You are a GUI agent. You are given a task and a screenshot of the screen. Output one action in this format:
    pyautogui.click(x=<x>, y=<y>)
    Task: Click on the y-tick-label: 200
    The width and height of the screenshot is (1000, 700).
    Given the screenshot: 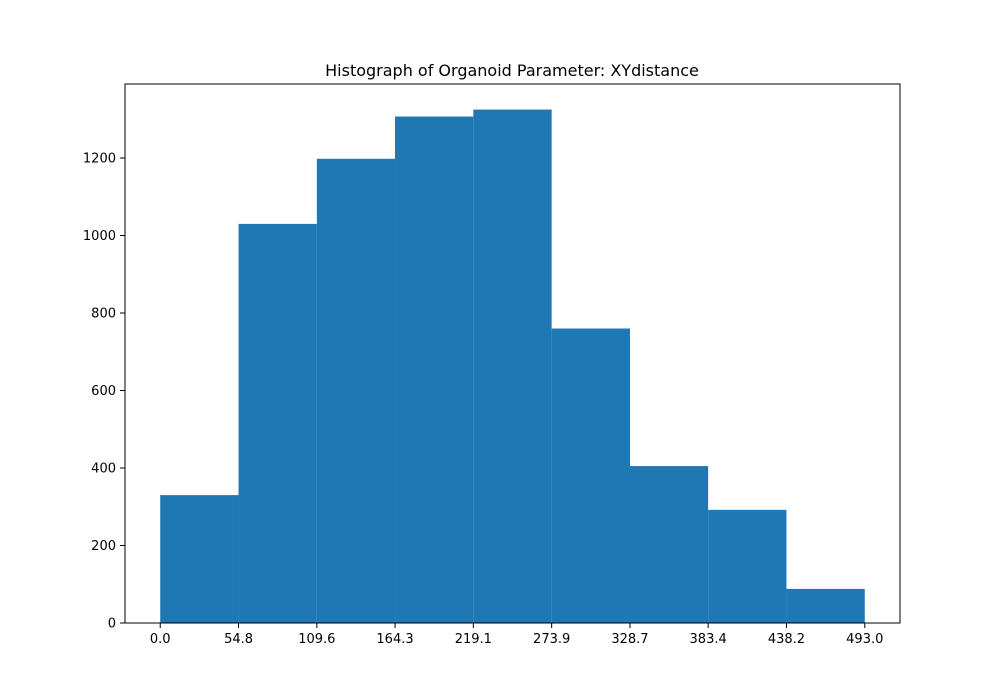 What is the action you would take?
    pyautogui.click(x=103, y=546)
    